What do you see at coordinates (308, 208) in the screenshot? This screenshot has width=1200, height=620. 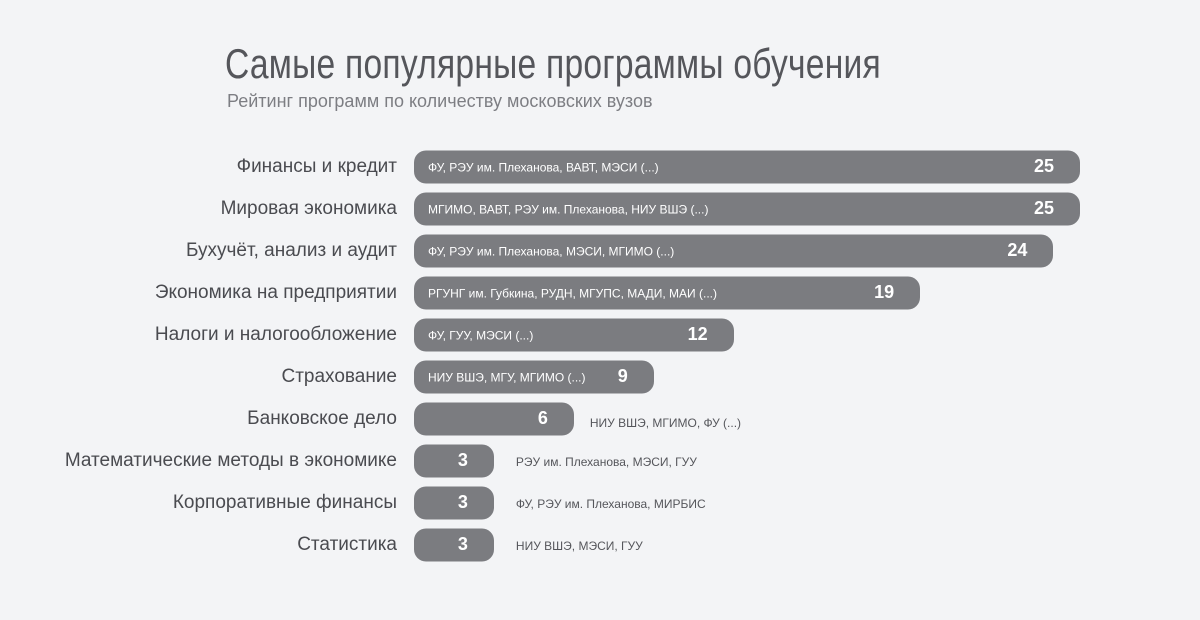 I see `category-label: Мировая экономика` at bounding box center [308, 208].